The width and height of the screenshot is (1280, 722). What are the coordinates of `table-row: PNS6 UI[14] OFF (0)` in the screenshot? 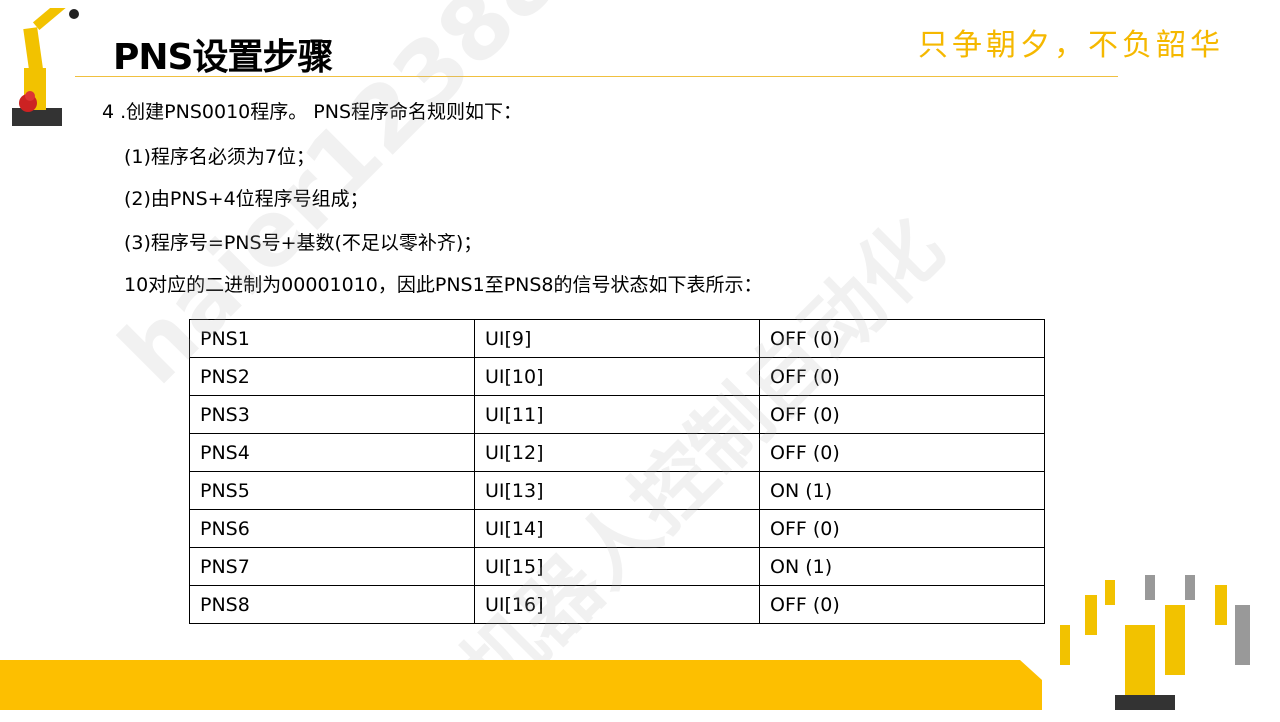 It's located at (617, 528).